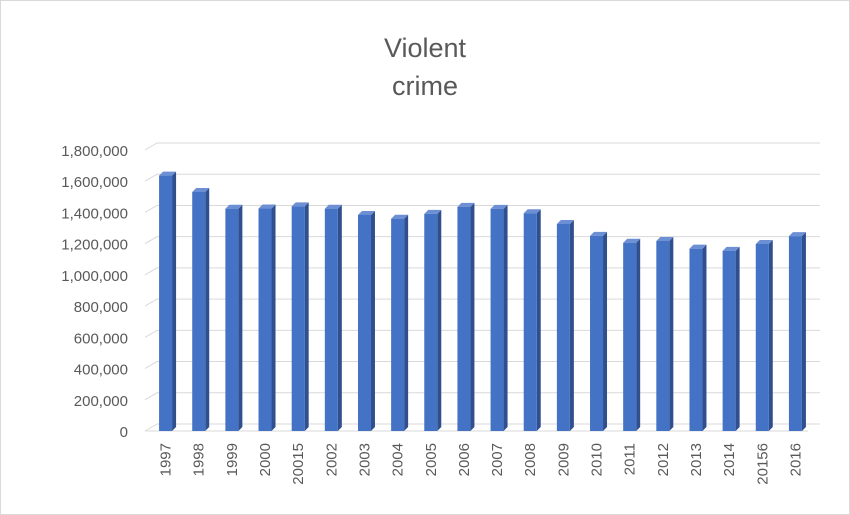  I want to click on x-tick-label: 1998, so click(199, 459).